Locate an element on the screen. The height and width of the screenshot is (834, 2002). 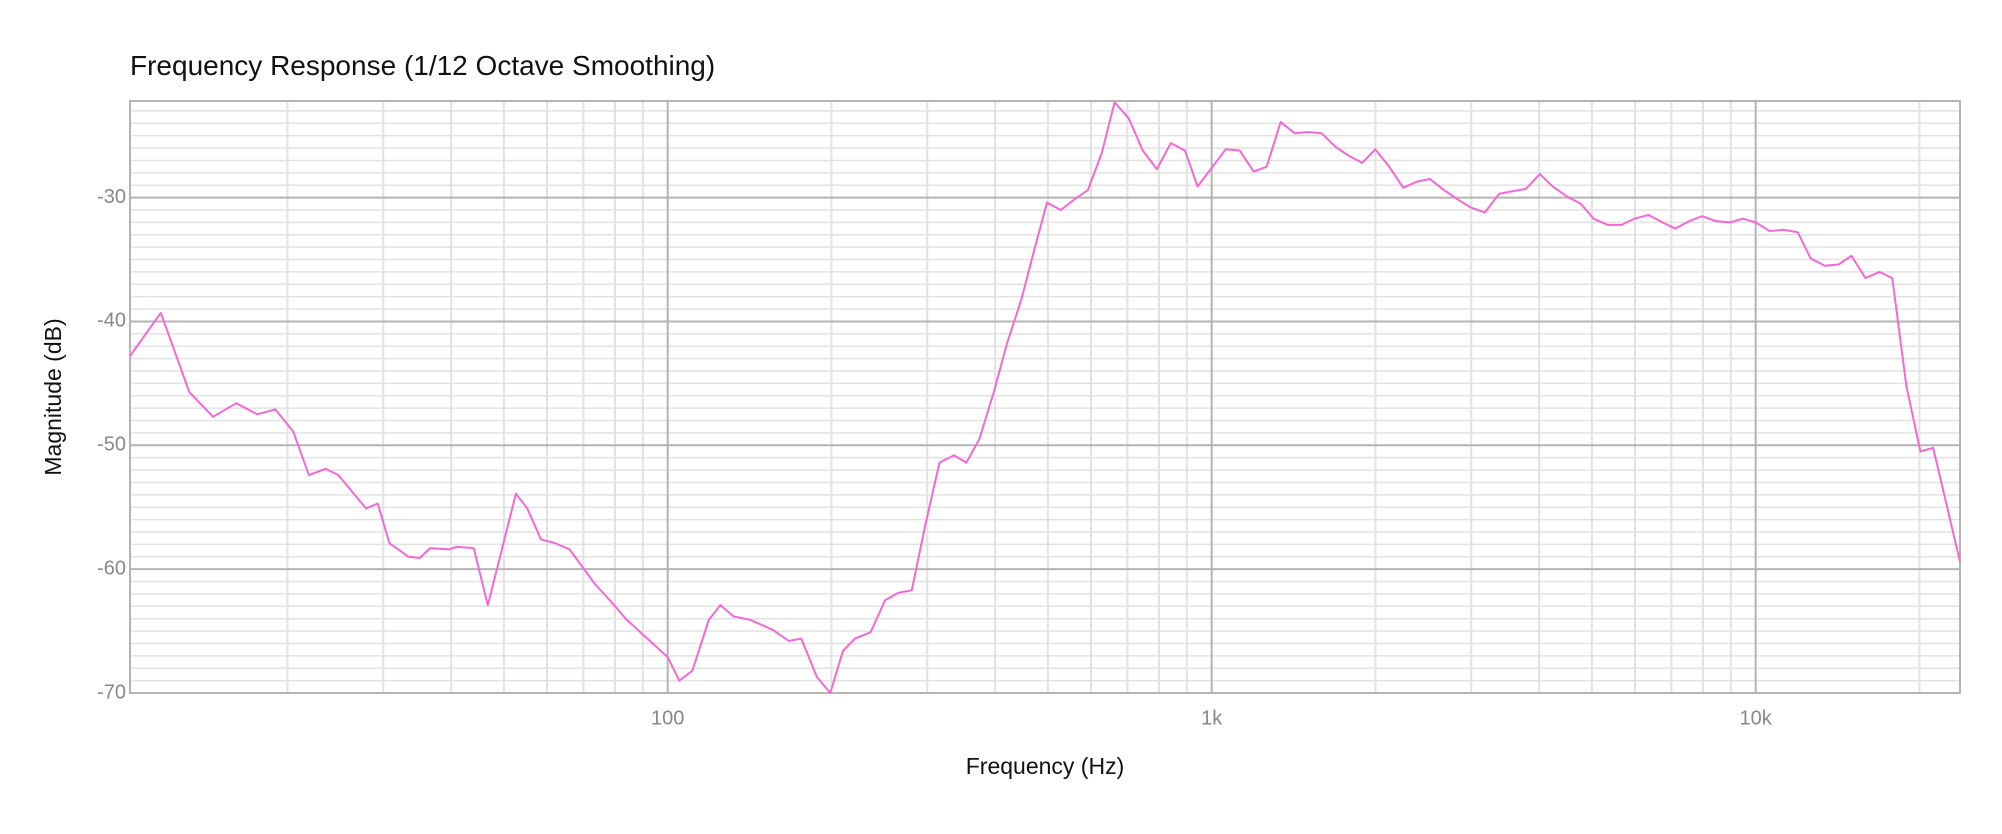
x-tick-label: 1k is located at coordinates (1212, 718).